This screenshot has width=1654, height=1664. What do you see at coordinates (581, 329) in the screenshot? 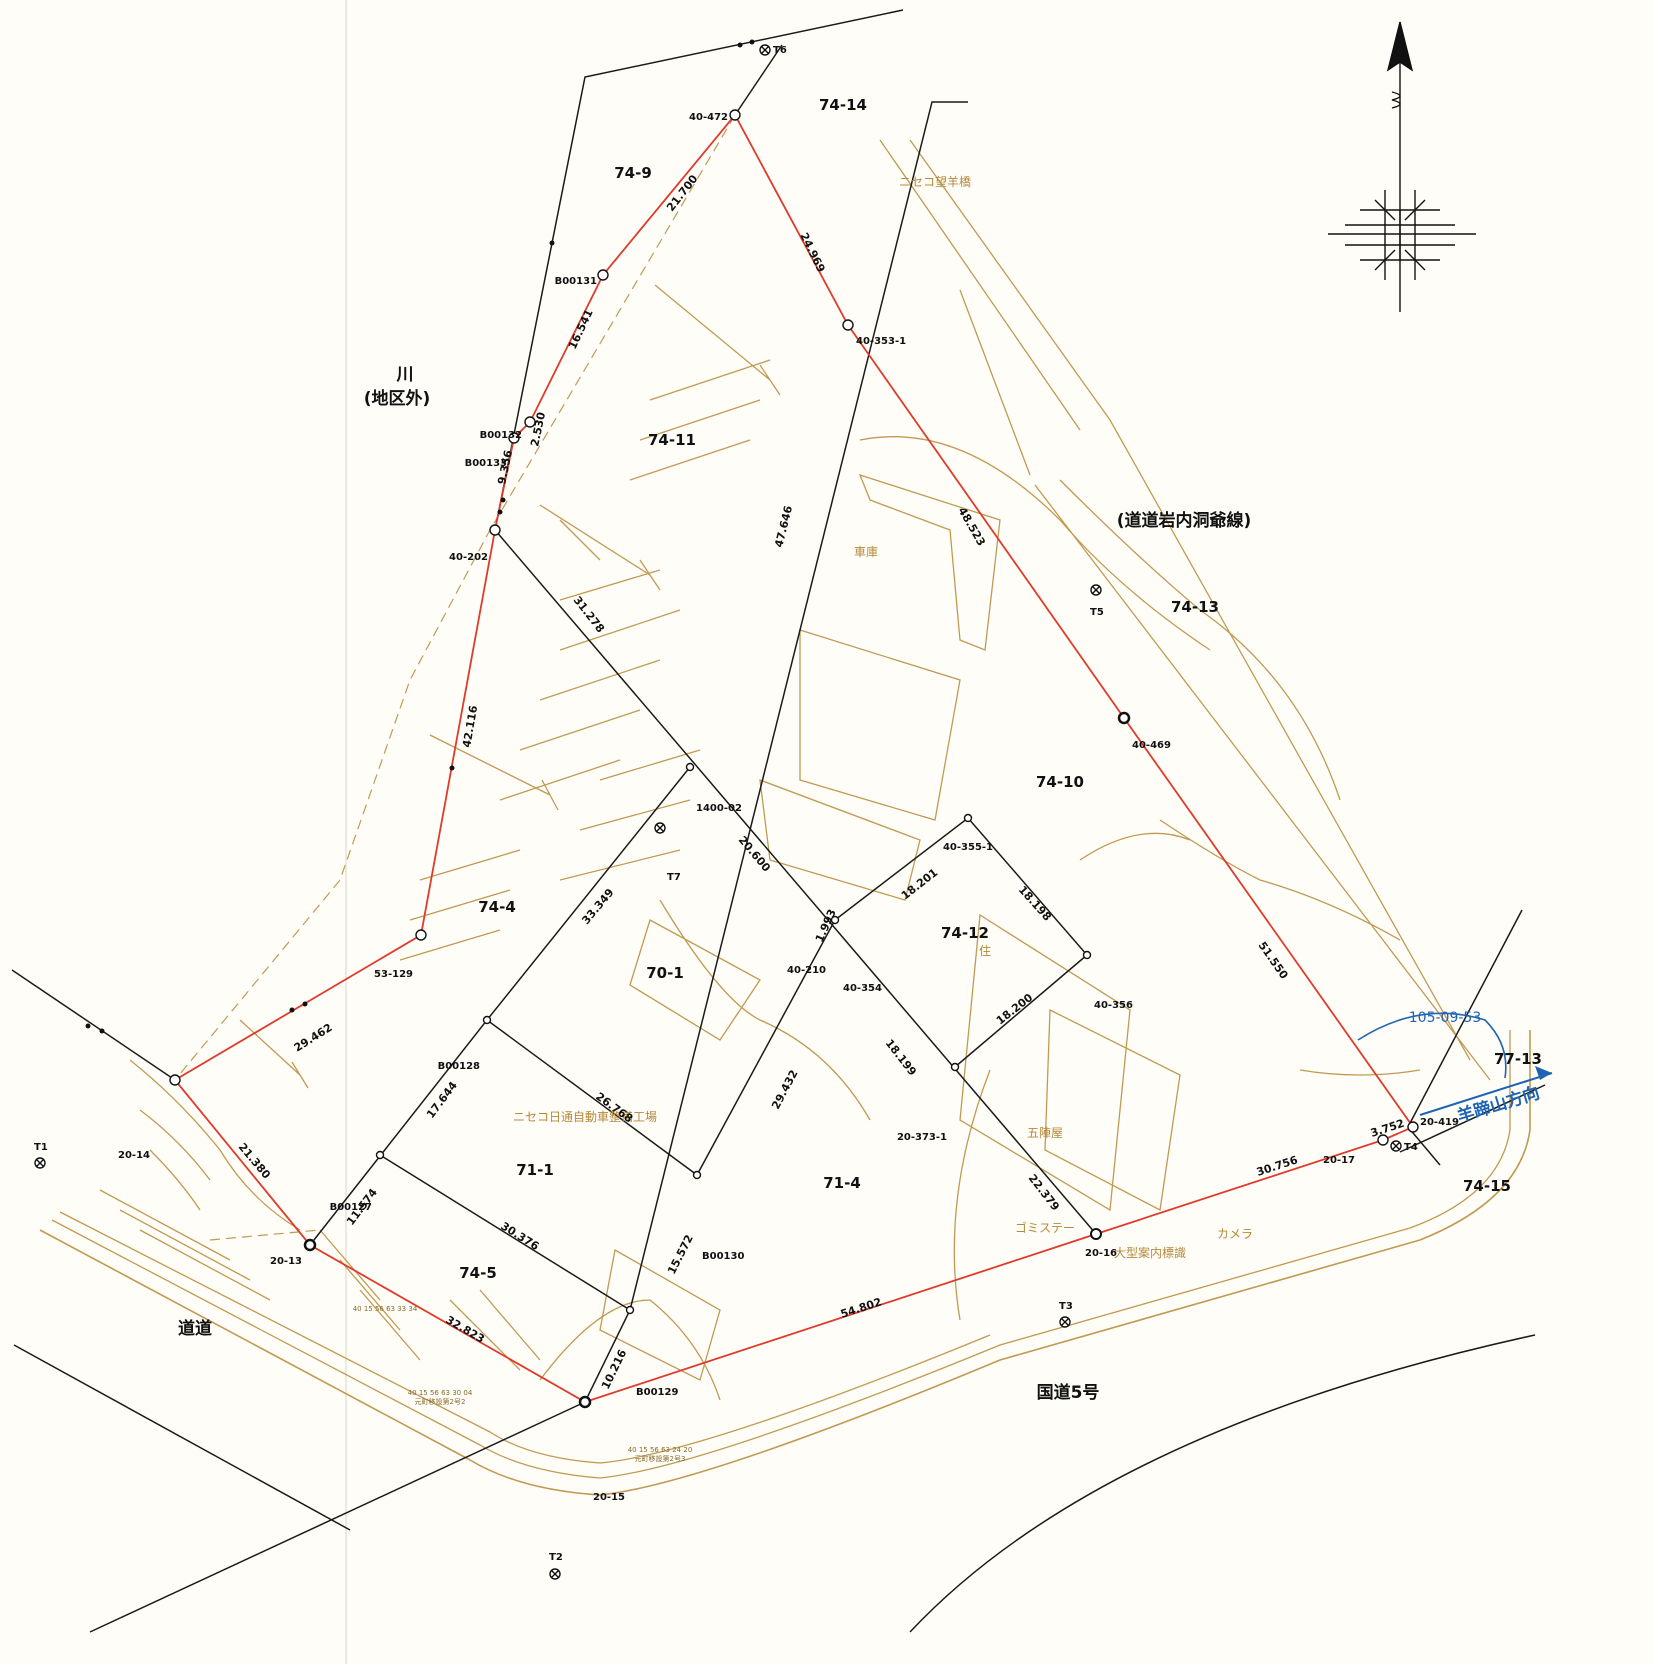
I see `distance-label: 16.541` at bounding box center [581, 329].